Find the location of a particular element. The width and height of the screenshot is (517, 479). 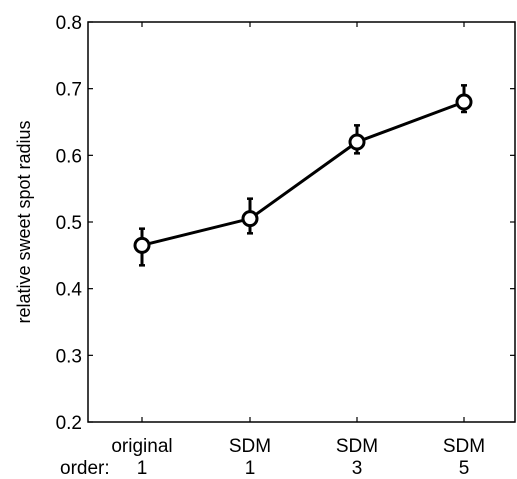

y-tick-label: 0.2 is located at coordinates (69, 423).